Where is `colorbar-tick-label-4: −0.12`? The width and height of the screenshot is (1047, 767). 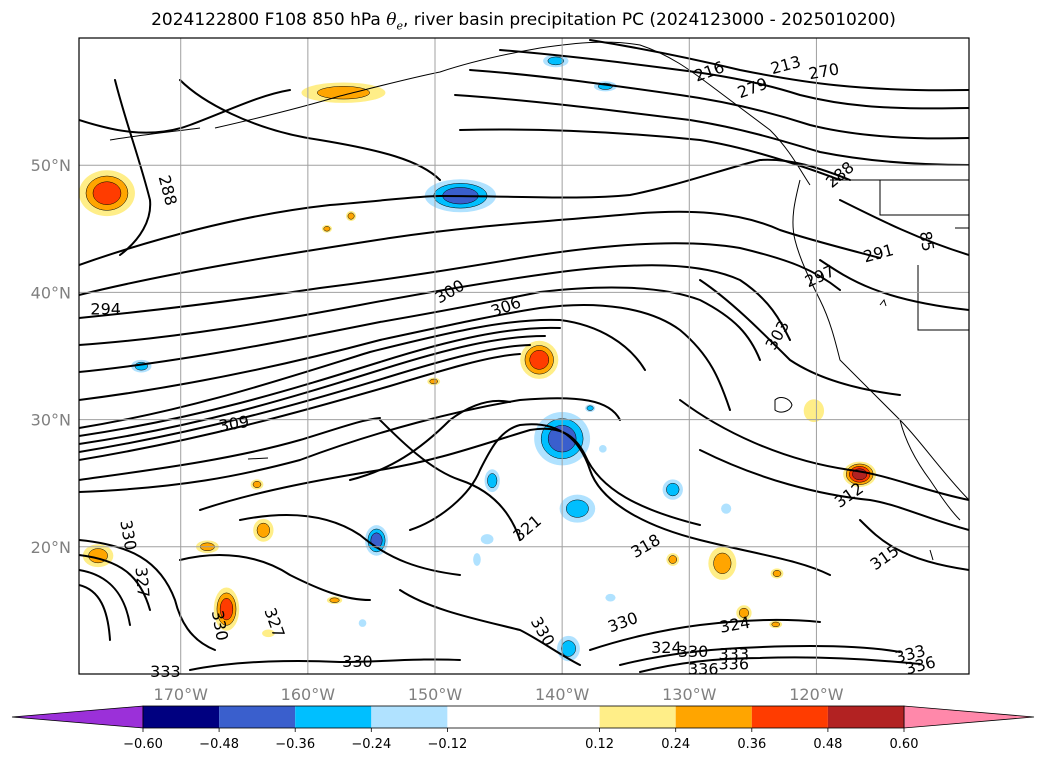 colorbar-tick-label-4: −0.12 is located at coordinates (447, 744).